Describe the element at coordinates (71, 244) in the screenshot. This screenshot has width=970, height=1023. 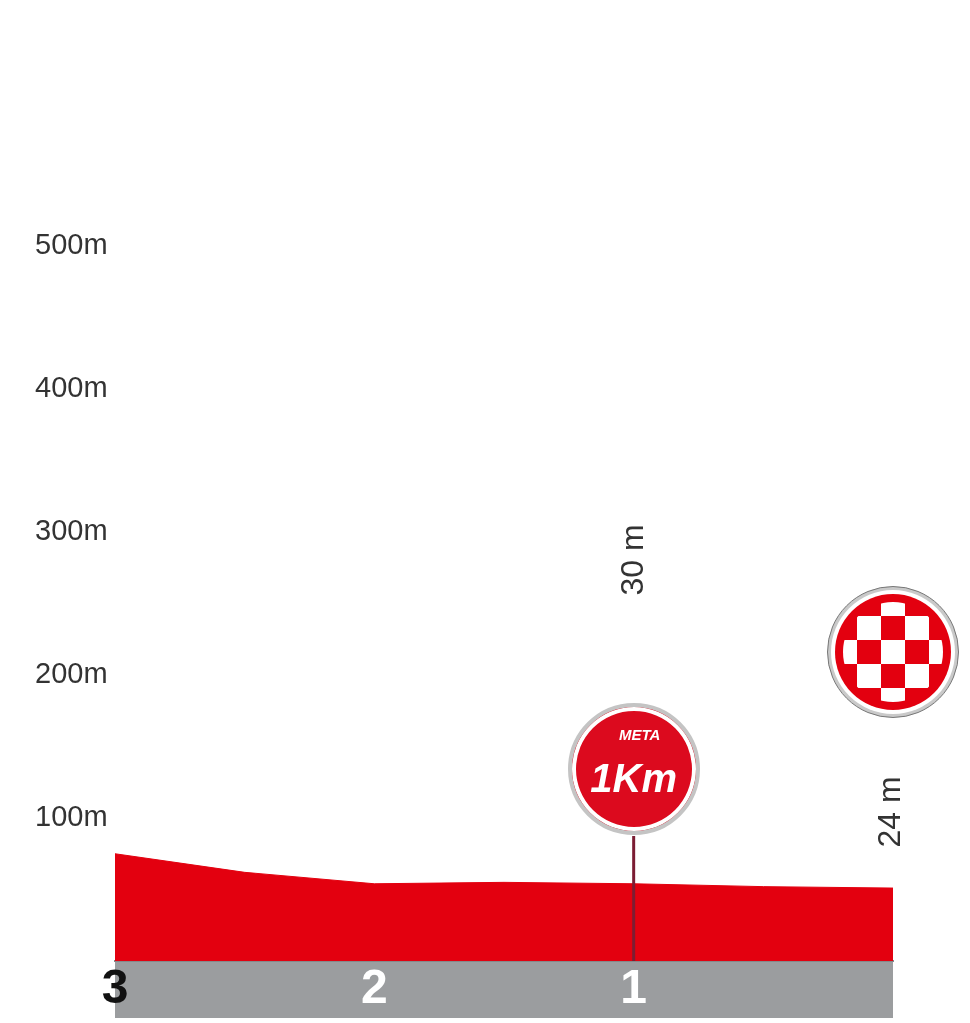
I see `y-tick-label: 500m` at that location.